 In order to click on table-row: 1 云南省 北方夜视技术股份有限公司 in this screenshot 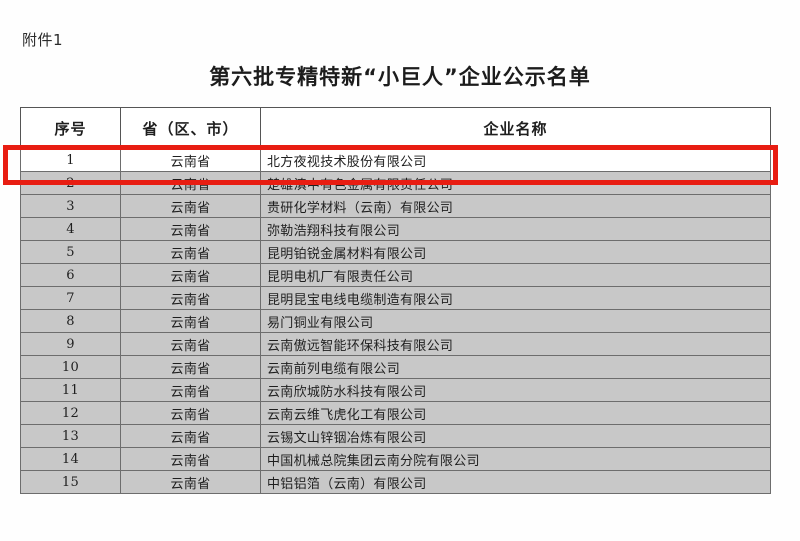, I will do `click(395, 160)`.